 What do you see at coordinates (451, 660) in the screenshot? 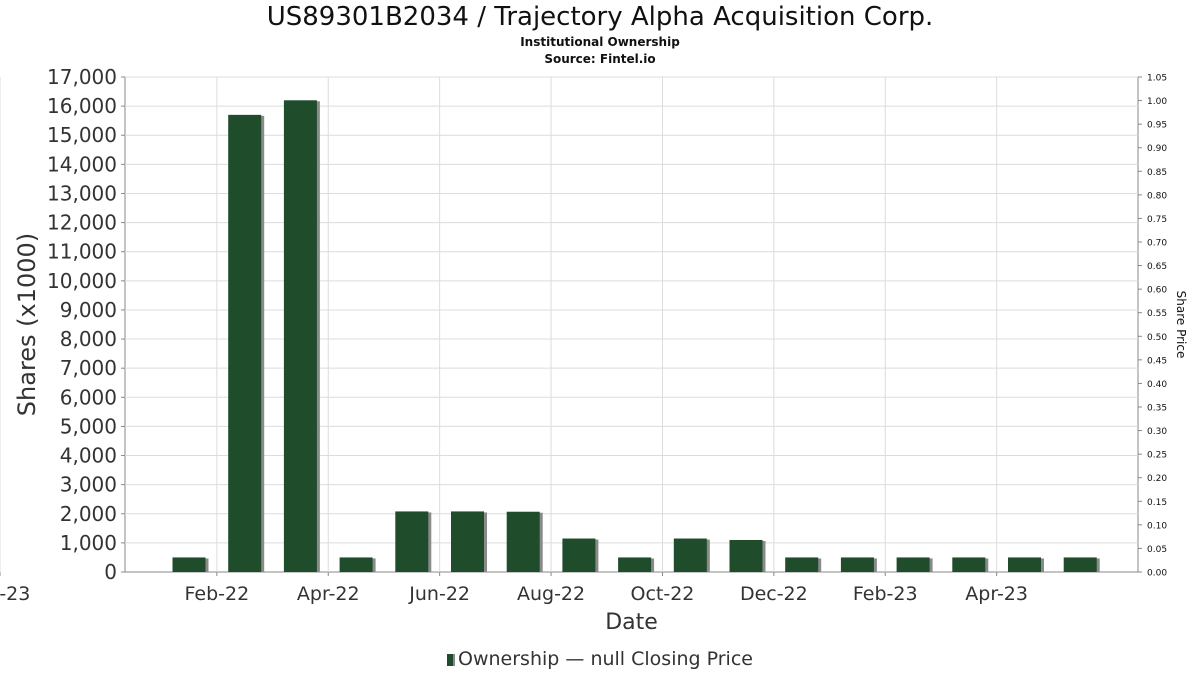
I see `ownership-swatch-icon` at bounding box center [451, 660].